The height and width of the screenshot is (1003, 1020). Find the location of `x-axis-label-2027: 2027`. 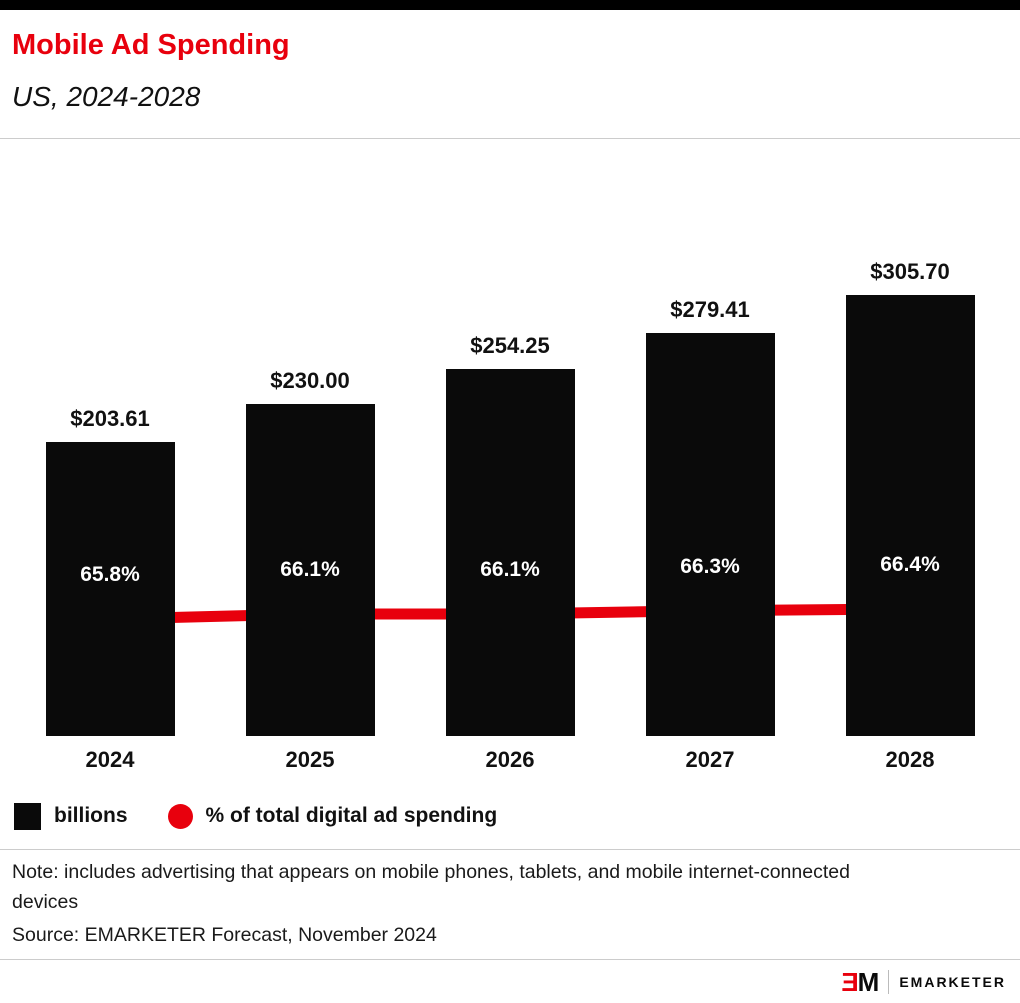

x-axis-label-2027: 2027 is located at coordinates (710, 759).